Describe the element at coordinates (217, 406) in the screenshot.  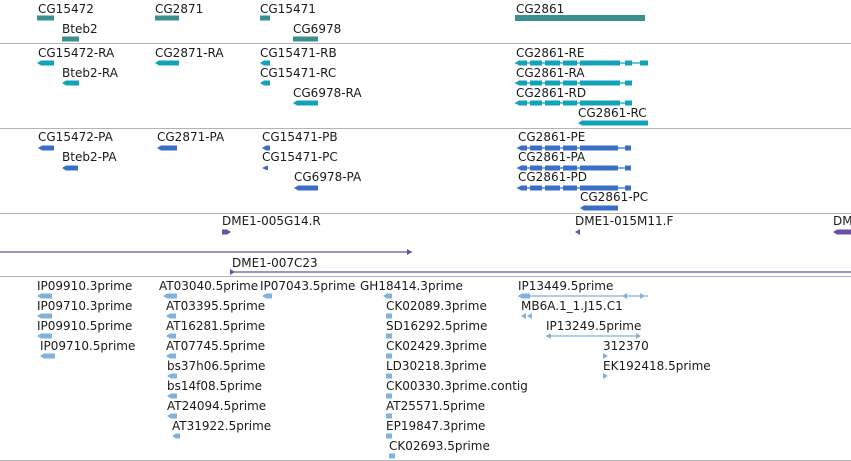
I see `est-label: AT24094.5prime` at that location.